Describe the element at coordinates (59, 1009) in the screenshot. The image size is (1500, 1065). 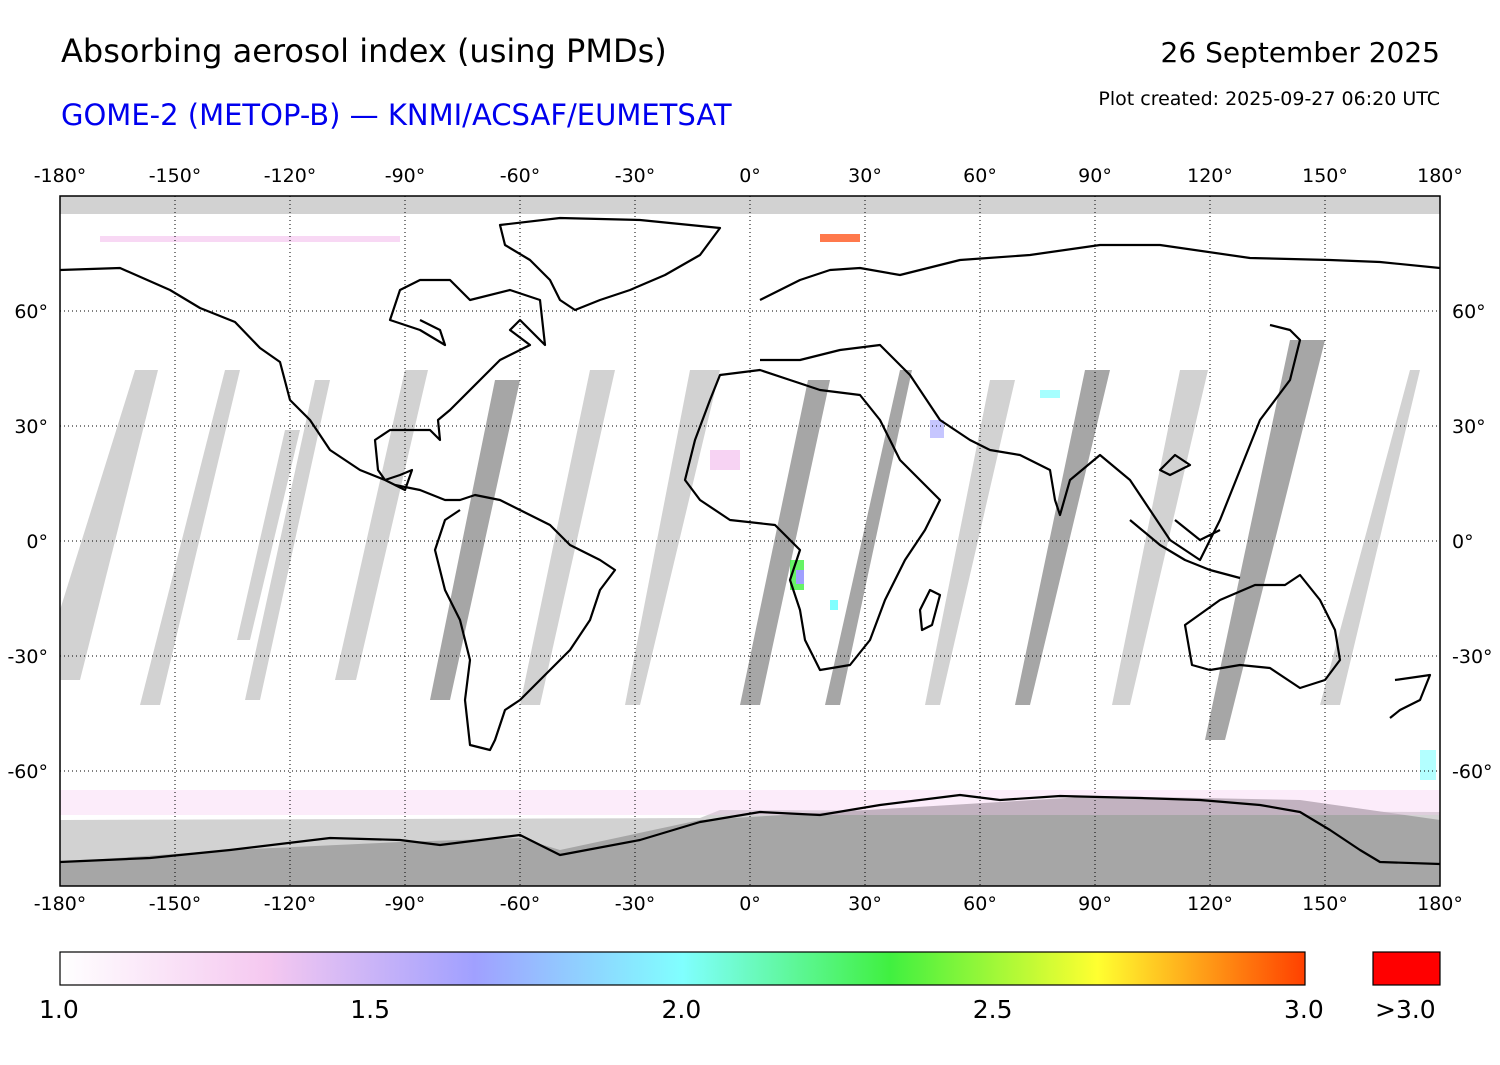
I see `colorbar-tick-label: 1.0` at that location.